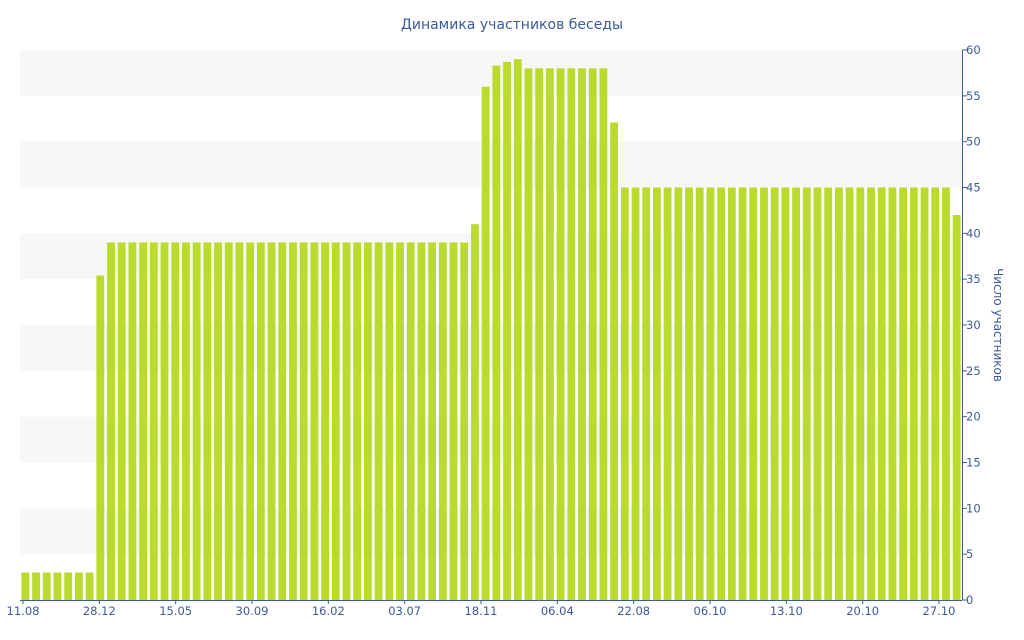 Image resolution: width=1024 pixels, height=640 pixels. What do you see at coordinates (998, 325) in the screenshot?
I see `y-axis-label: Число участников` at bounding box center [998, 325].